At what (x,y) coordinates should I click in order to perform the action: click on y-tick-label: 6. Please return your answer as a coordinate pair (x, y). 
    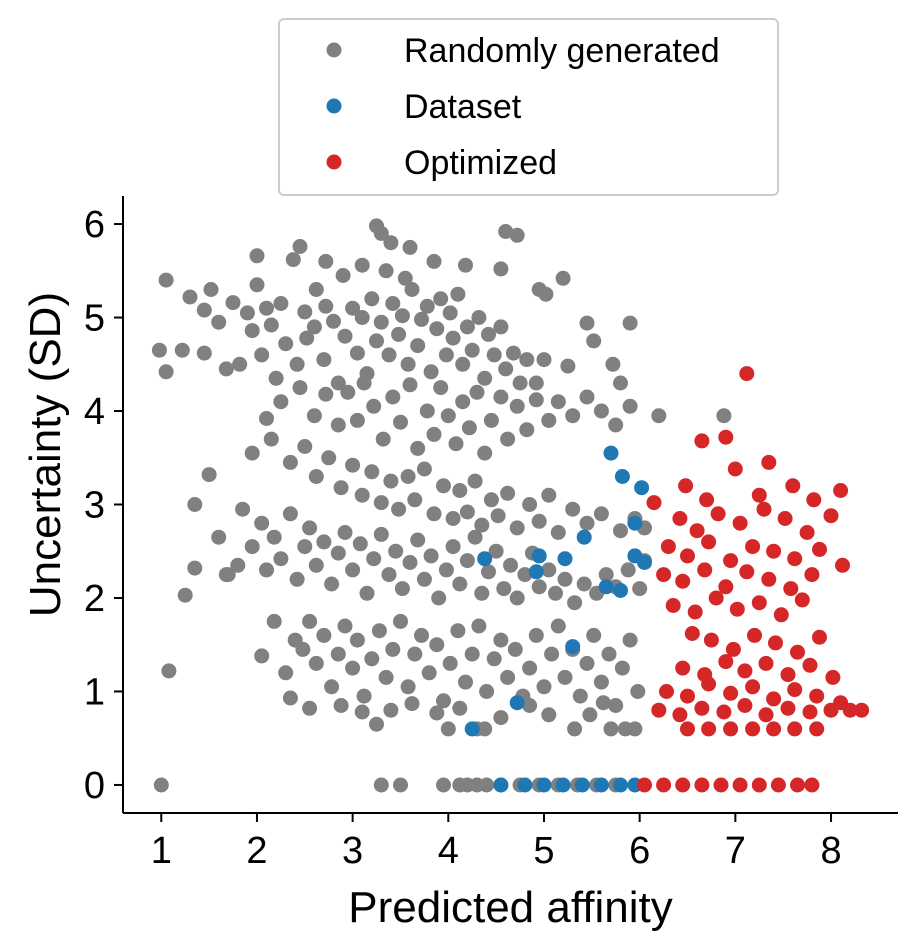
    Looking at the image, I should click on (94, 225).